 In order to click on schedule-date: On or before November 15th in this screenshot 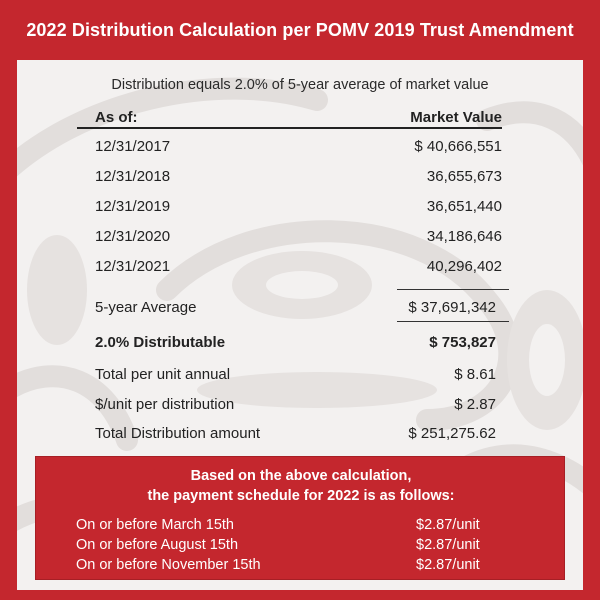, I will do `click(168, 565)`.